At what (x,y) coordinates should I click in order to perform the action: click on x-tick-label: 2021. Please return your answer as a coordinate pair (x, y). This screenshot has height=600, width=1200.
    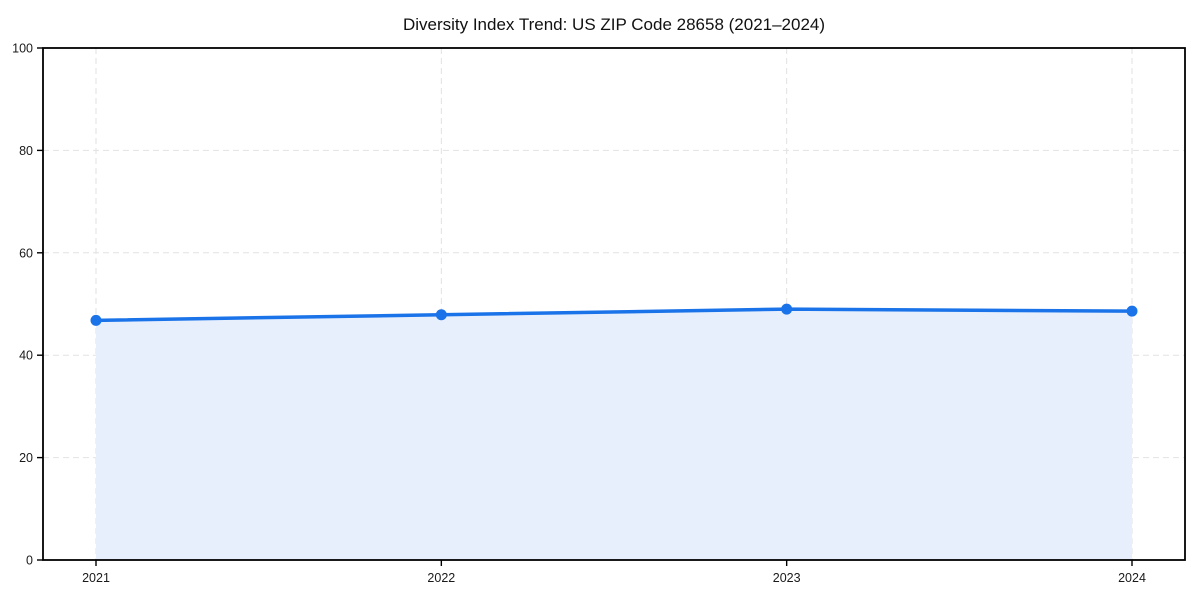
    Looking at the image, I should click on (96, 578).